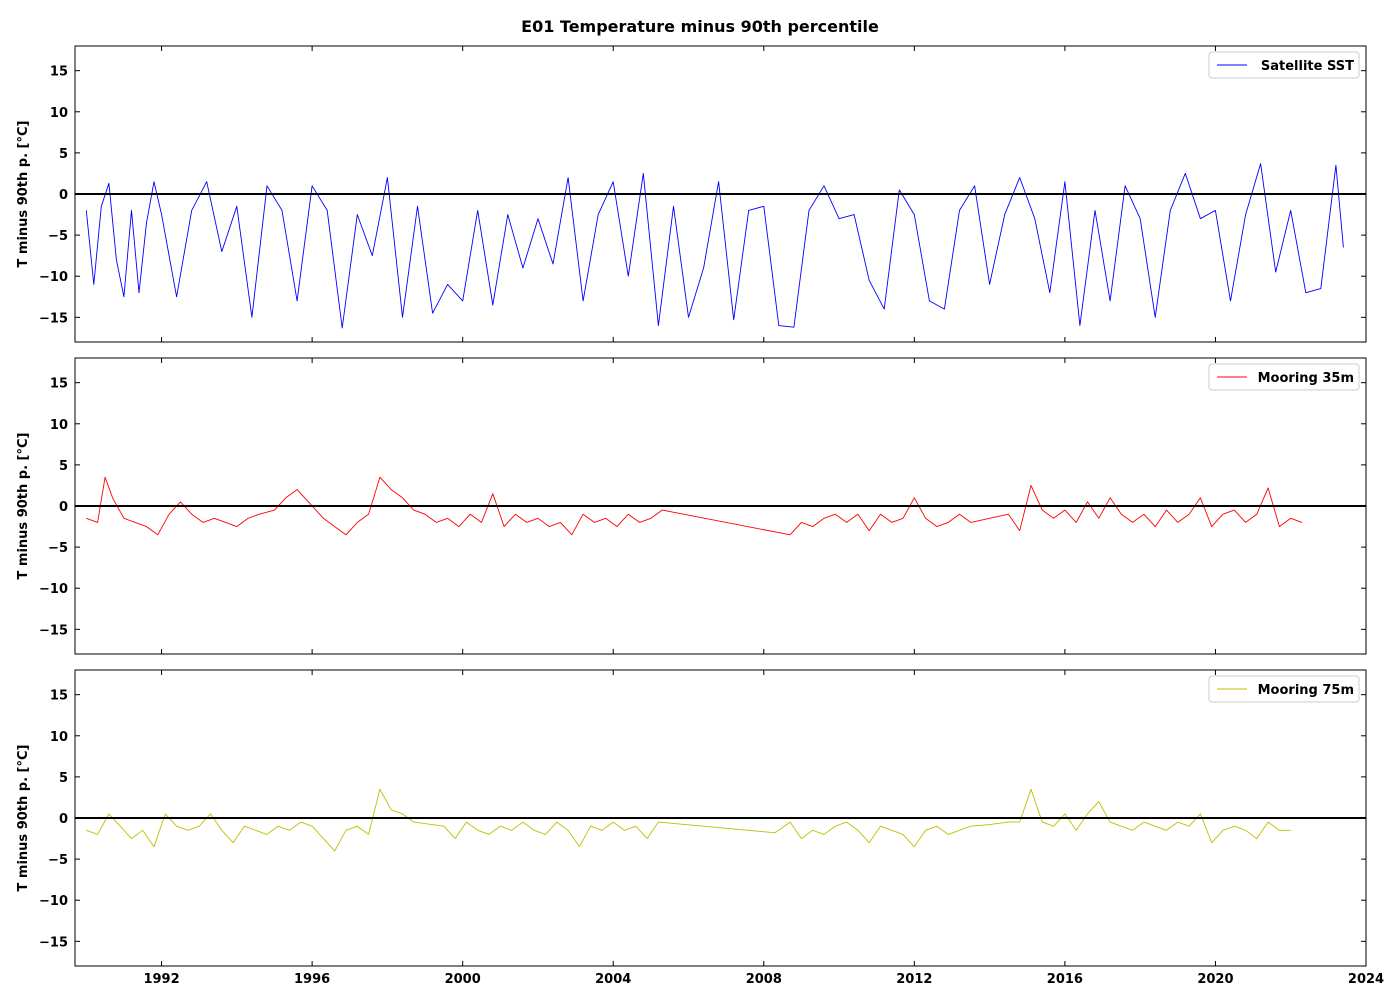 This screenshot has width=1400, height=1000. What do you see at coordinates (1306, 378) in the screenshot?
I see `legend-label: Mooring 35m` at bounding box center [1306, 378].